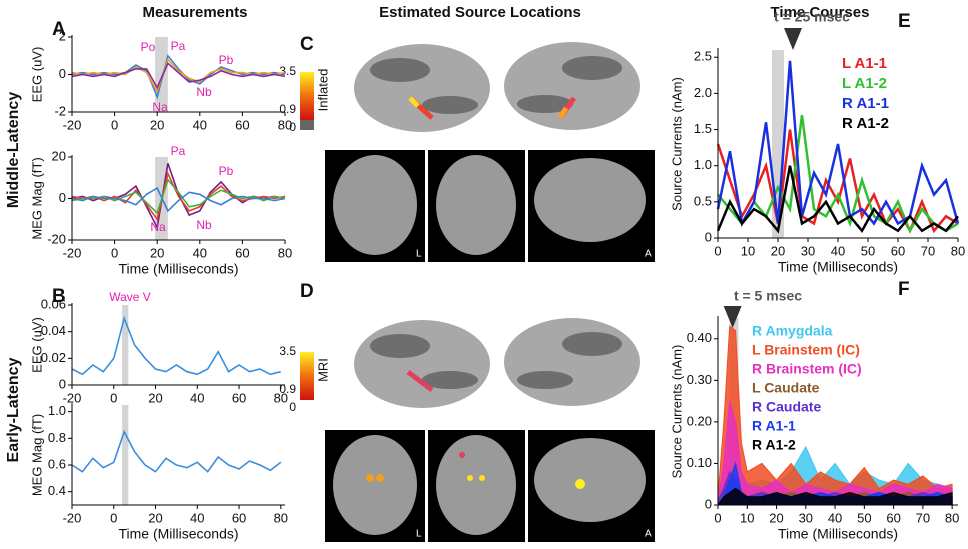  Describe the element at coordinates (806, 350) in the screenshot. I see `legend-entry: L Brainstem (IC)` at that location.